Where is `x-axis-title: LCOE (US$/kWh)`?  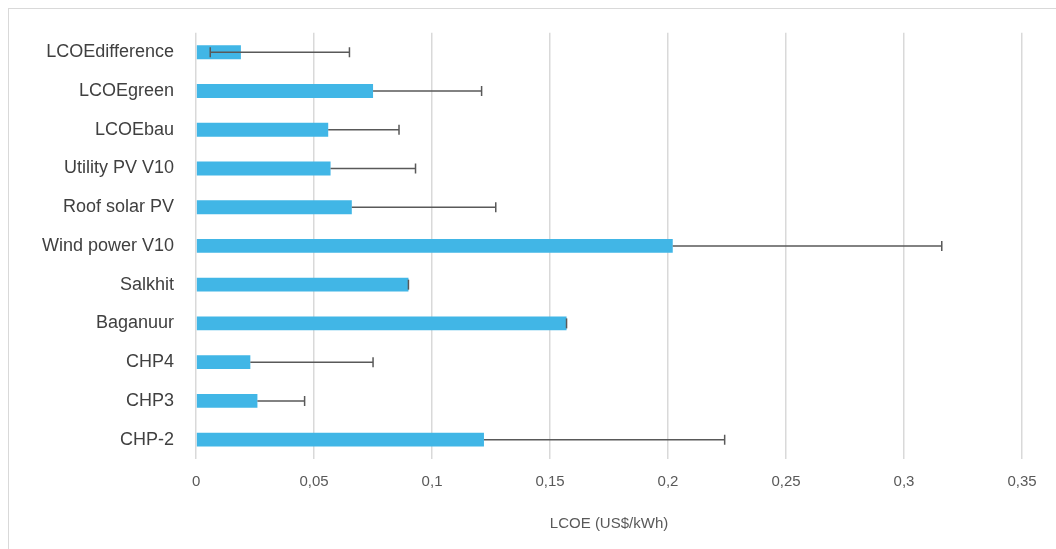
x-axis-title: LCOE (US$/kWh) is located at coordinates (609, 523).